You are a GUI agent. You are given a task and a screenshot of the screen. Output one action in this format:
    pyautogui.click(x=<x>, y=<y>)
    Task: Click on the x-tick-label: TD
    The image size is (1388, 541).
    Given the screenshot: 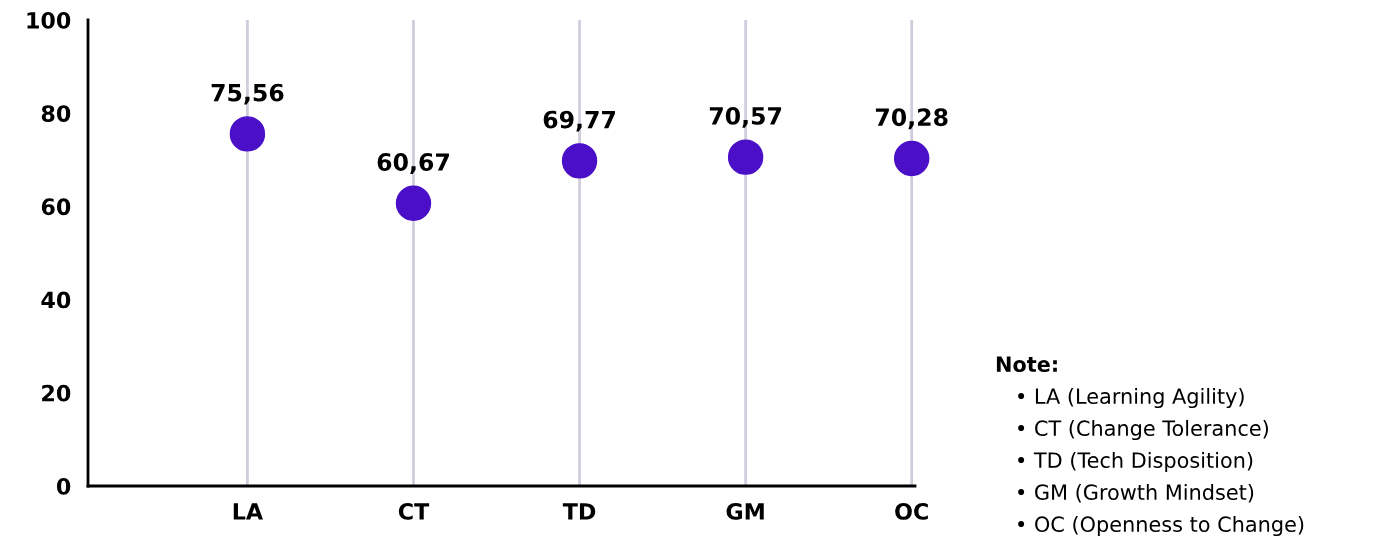 What is the action you would take?
    pyautogui.click(x=579, y=511)
    